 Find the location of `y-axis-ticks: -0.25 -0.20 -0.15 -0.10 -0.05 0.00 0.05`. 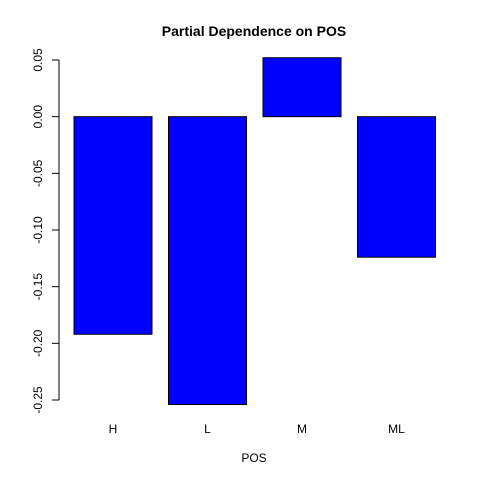

y-axis-ticks: -0.25 -0.20 -0.15 -0.10 -0.05 0.00 0.05 is located at coordinates (45, 231).